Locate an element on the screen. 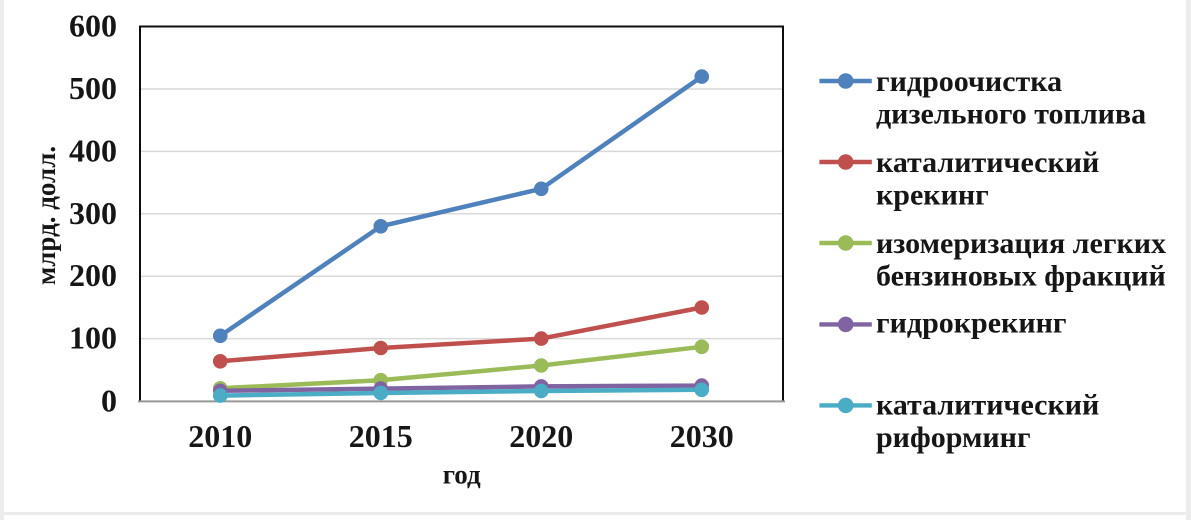 The image size is (1191, 520). svg-text: 500 is located at coordinates (93, 88).